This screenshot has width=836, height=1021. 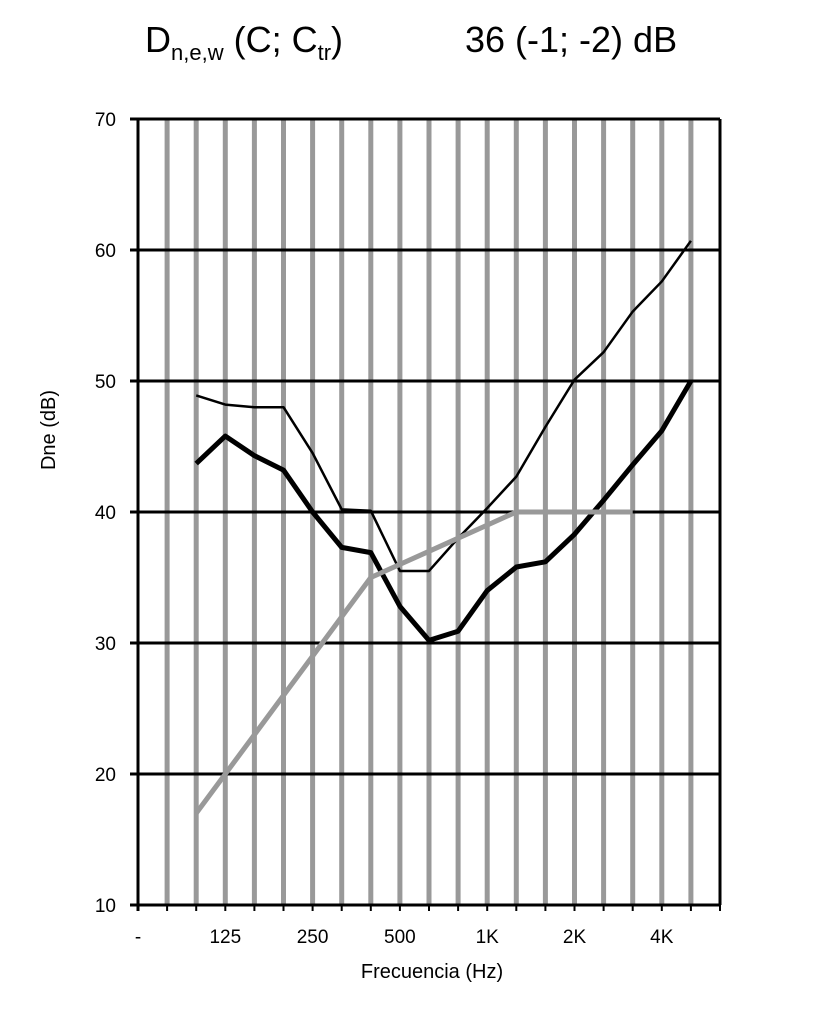 I want to click on x-tick-label: 500, so click(x=400, y=937).